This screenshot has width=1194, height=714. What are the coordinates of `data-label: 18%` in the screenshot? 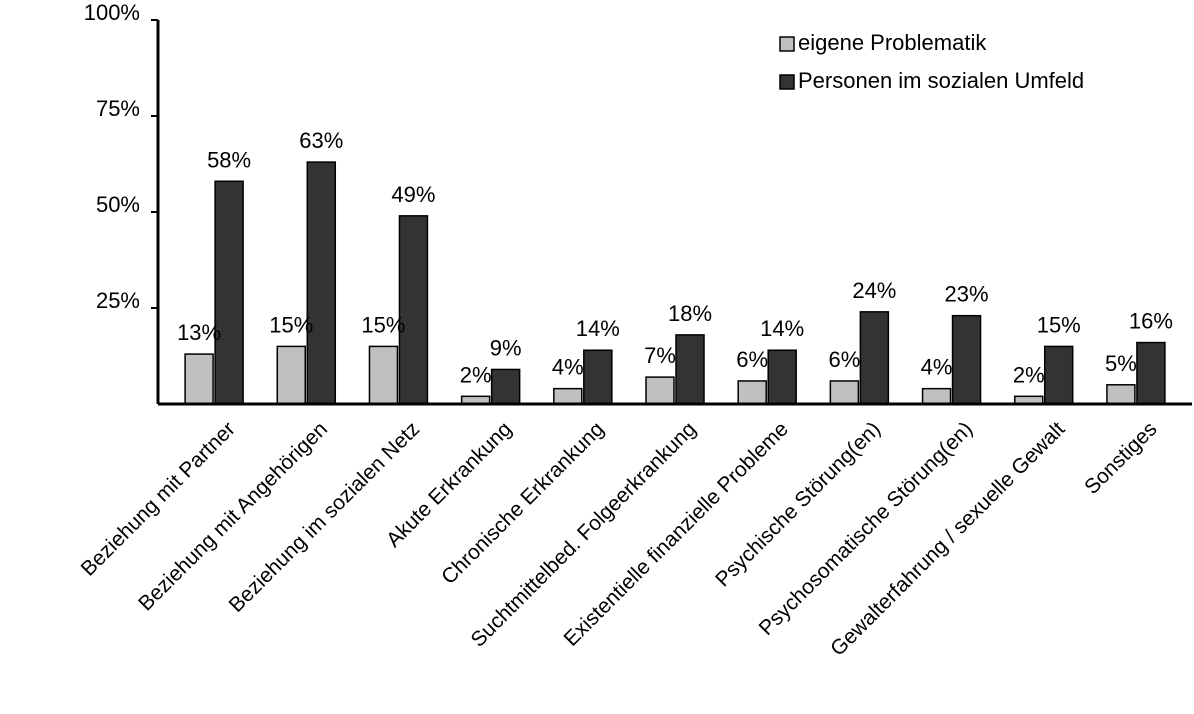 It's located at (690, 313).